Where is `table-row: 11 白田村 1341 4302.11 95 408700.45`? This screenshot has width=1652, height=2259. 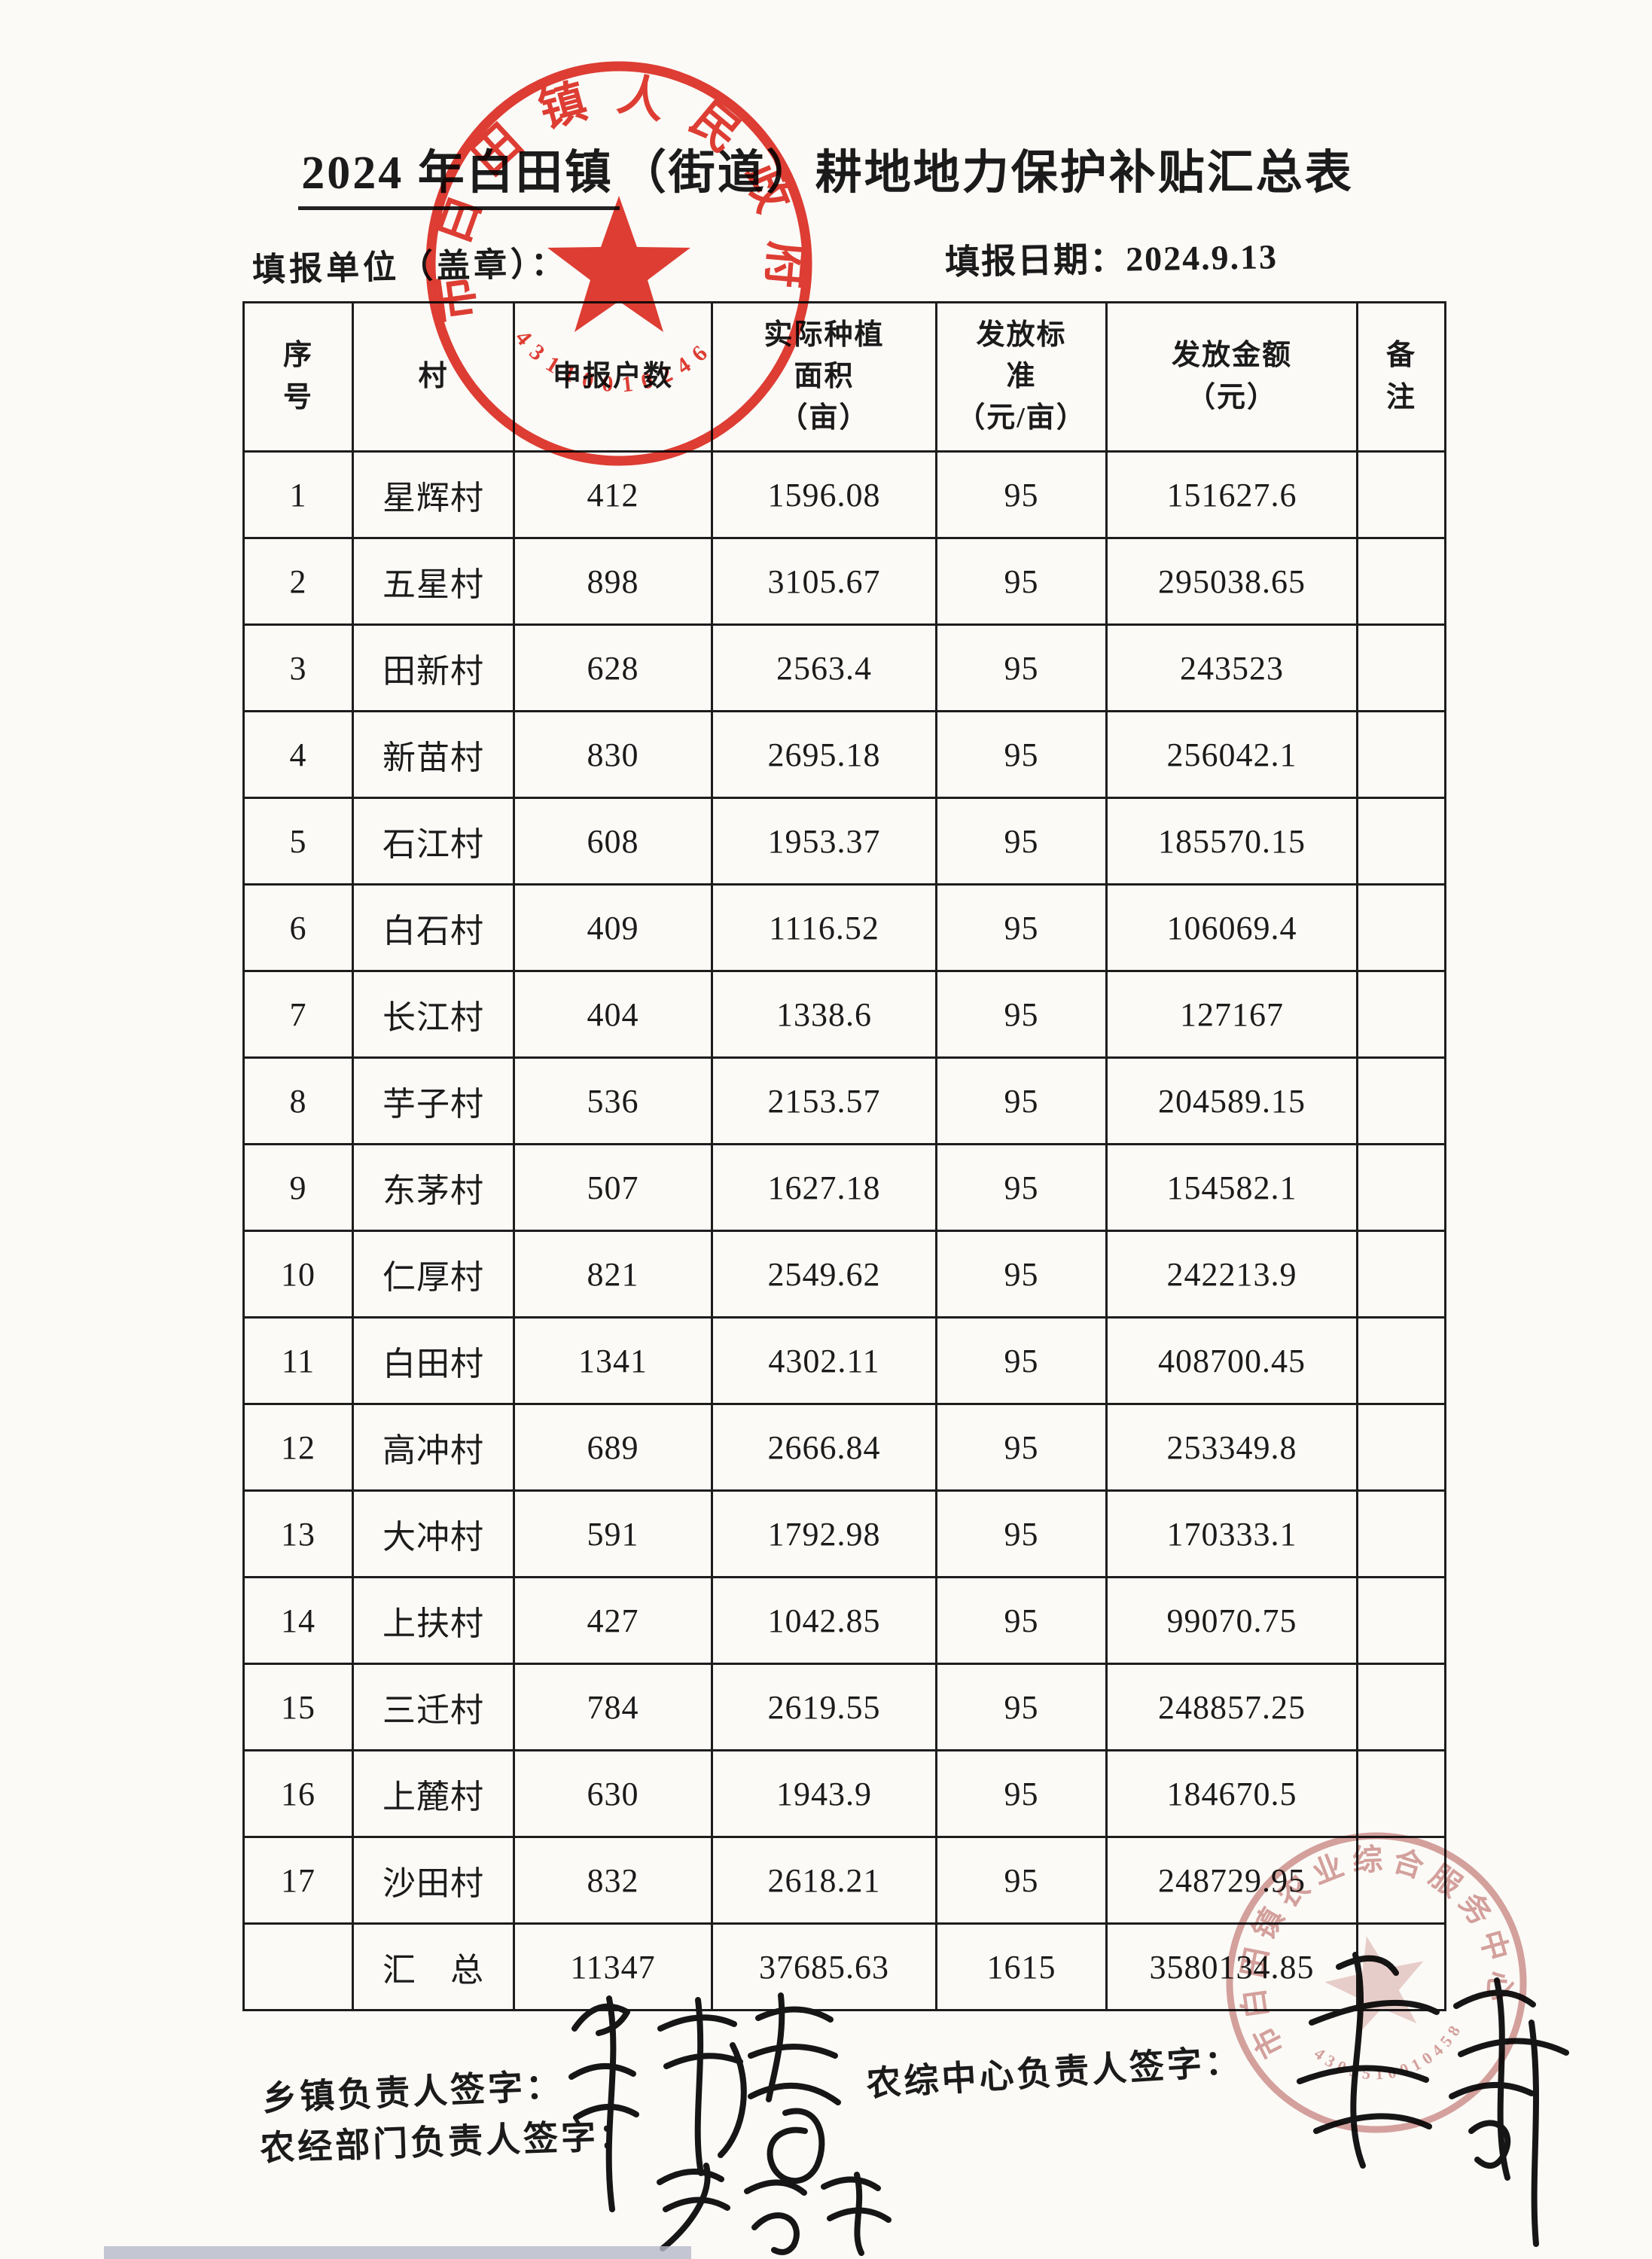
table-row: 11 白田村 1341 4302.11 95 408700.45 is located at coordinates (844, 1360).